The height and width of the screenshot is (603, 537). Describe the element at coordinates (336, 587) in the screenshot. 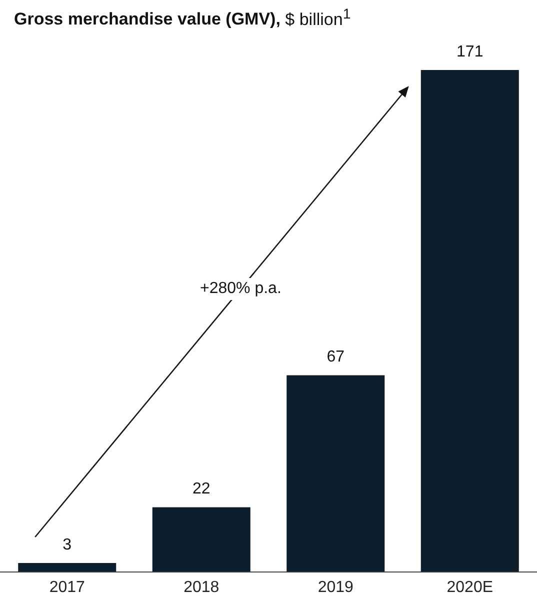

I see `x-tick-label: 2019` at that location.